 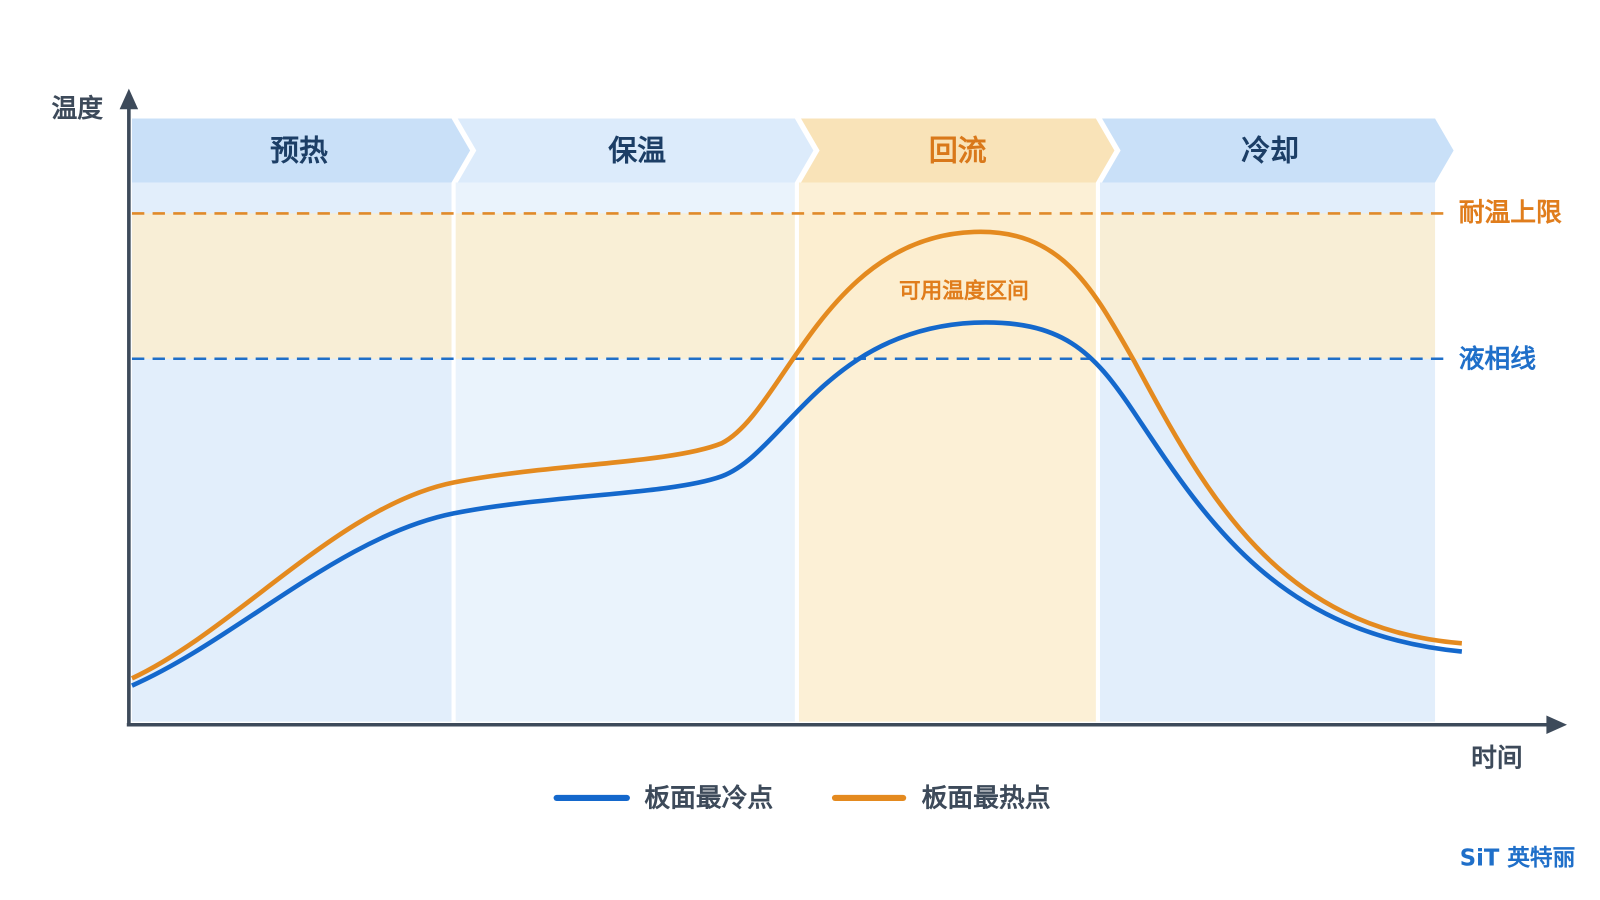 What do you see at coordinates (1510, 213) in the screenshot?
I see `upper-limit-label: 耐温上限` at bounding box center [1510, 213].